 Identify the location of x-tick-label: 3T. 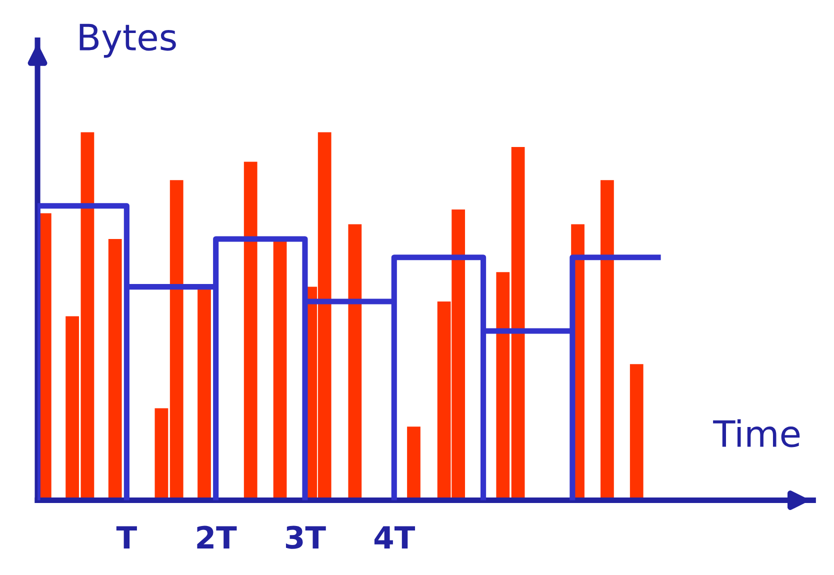
(306, 537).